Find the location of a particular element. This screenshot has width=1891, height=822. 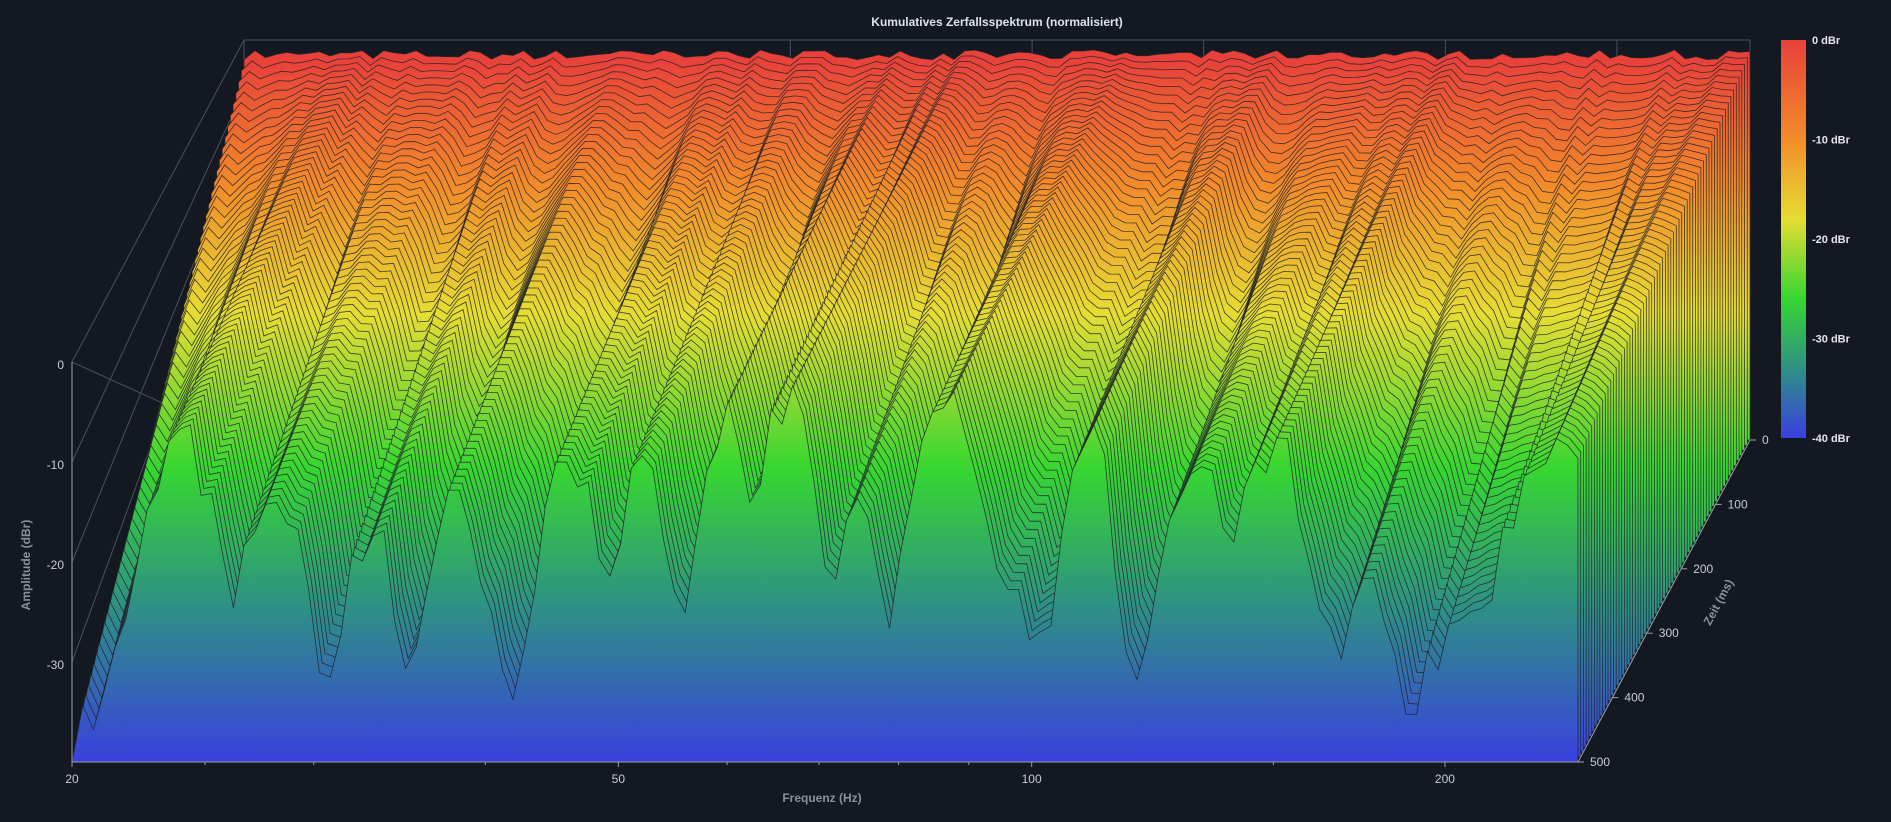

x-tick-label: 200 is located at coordinates (1445, 779).